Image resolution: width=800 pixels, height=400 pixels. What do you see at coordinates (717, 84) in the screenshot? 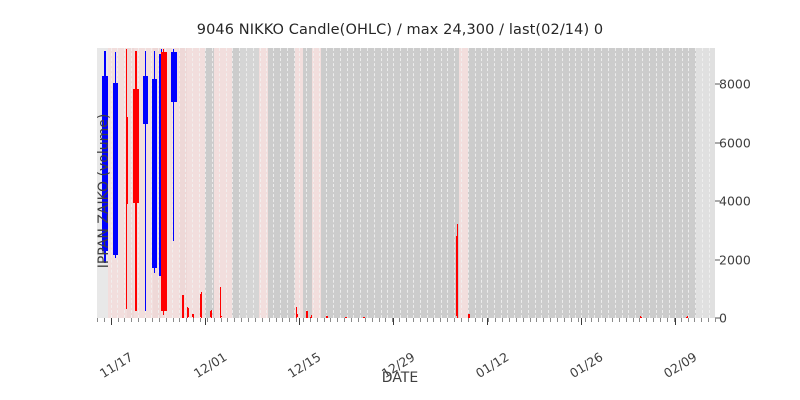
I see `y-axis-tick-mark` at bounding box center [717, 84].